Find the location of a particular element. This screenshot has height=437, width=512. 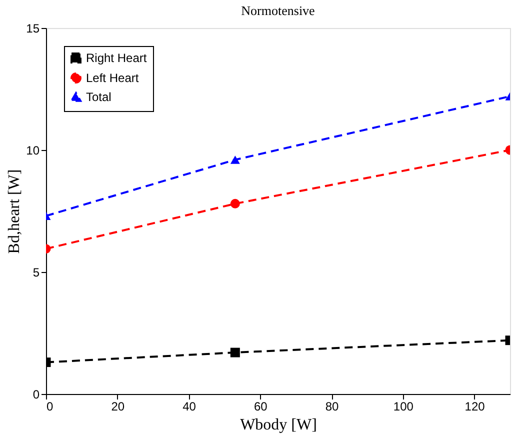

y-tick-label: 5 is located at coordinates (36, 273).